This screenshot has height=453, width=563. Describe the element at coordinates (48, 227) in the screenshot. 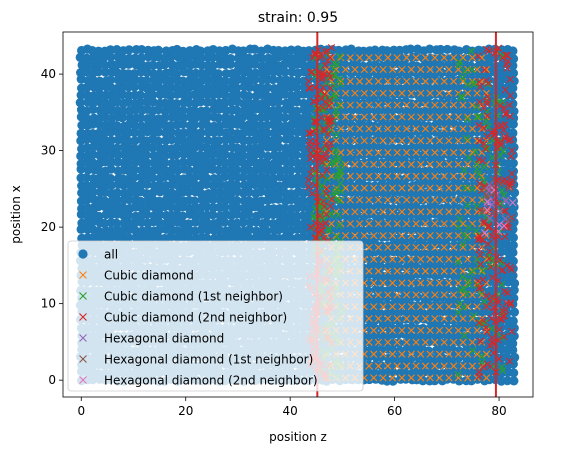

I see `y-tick-label: 20` at that location.